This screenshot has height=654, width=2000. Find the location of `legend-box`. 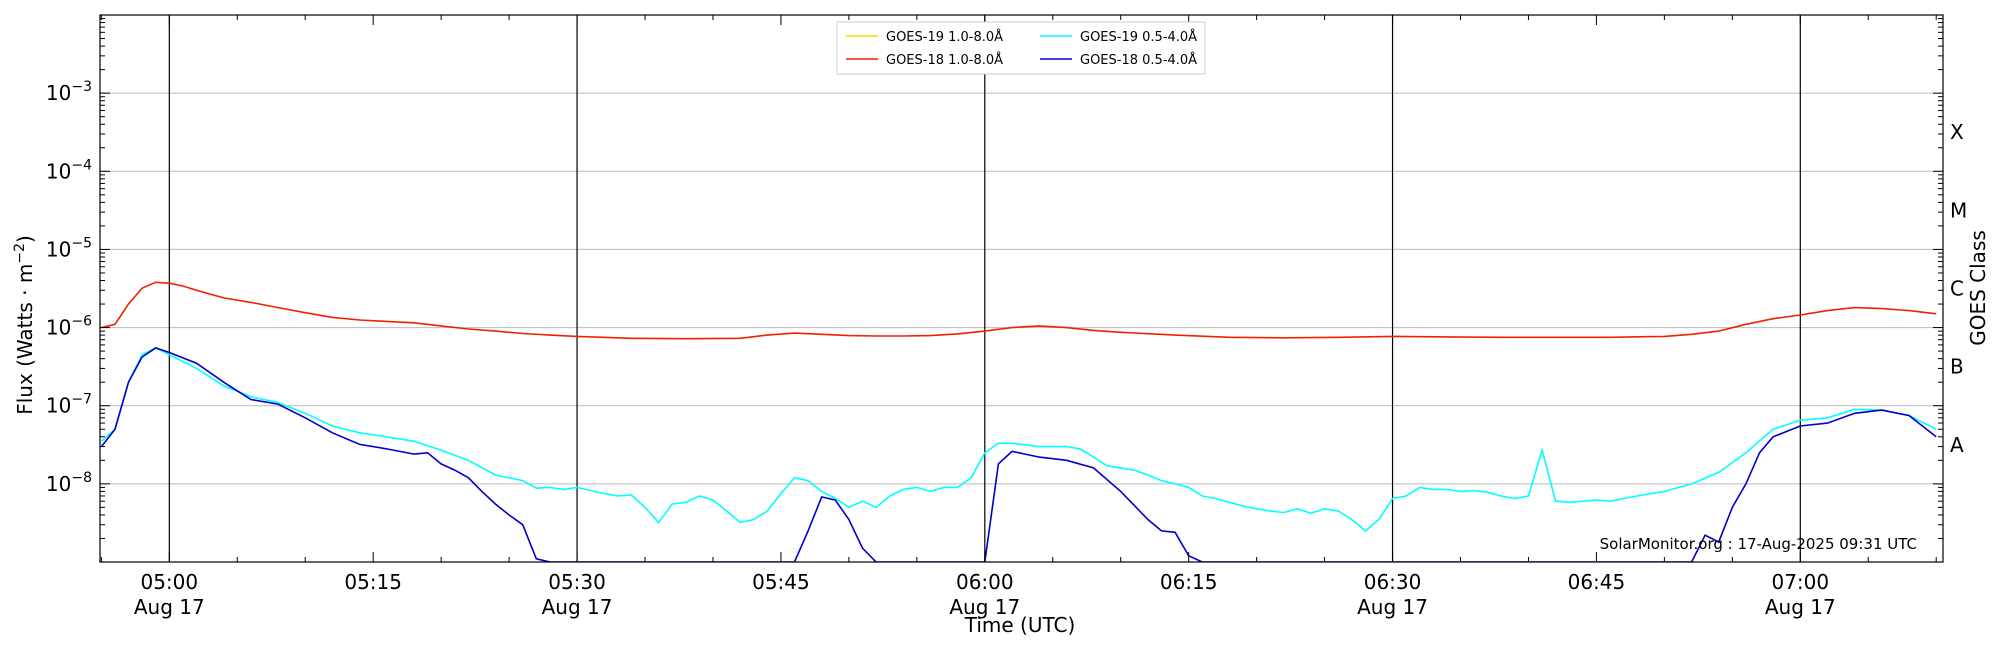

legend-box is located at coordinates (1021, 48).